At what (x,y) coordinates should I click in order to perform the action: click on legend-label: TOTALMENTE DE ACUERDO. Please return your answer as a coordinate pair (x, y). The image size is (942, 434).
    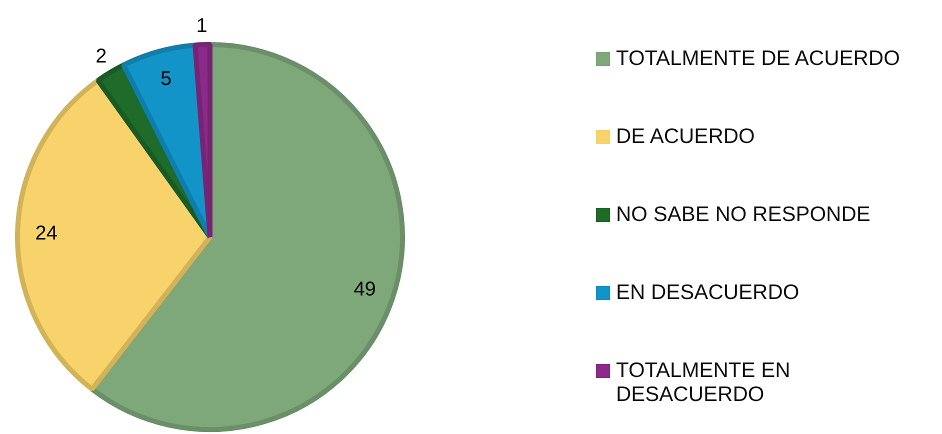
    Looking at the image, I should click on (758, 59).